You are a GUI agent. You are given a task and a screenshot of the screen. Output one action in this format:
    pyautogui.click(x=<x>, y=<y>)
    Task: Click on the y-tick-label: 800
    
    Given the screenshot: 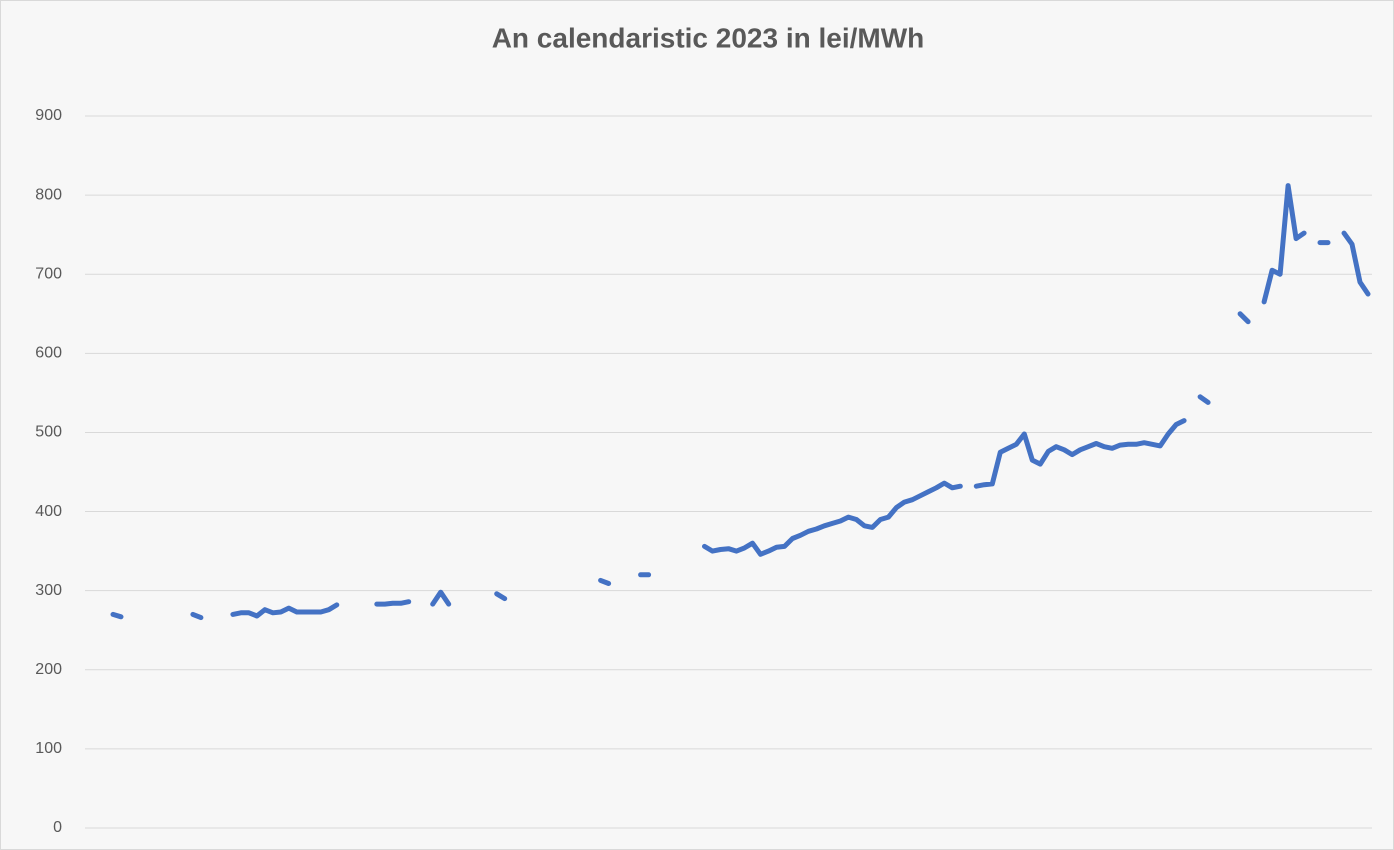 What is the action you would take?
    pyautogui.click(x=48, y=194)
    